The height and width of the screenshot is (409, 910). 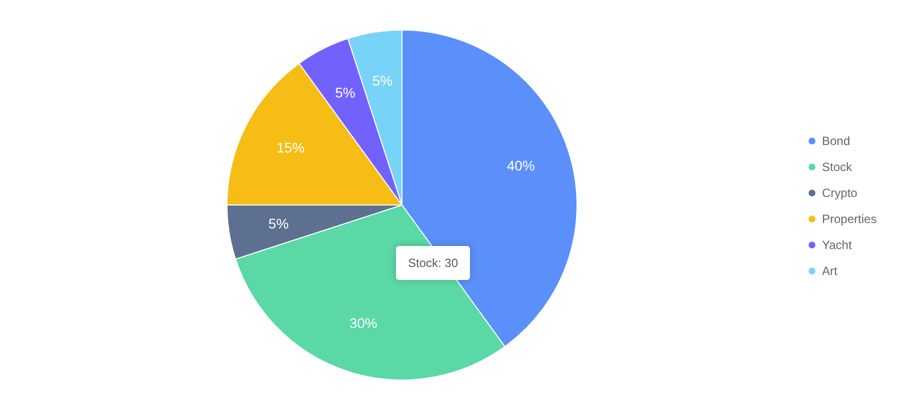 I want to click on data-label: 40%, so click(x=520, y=165).